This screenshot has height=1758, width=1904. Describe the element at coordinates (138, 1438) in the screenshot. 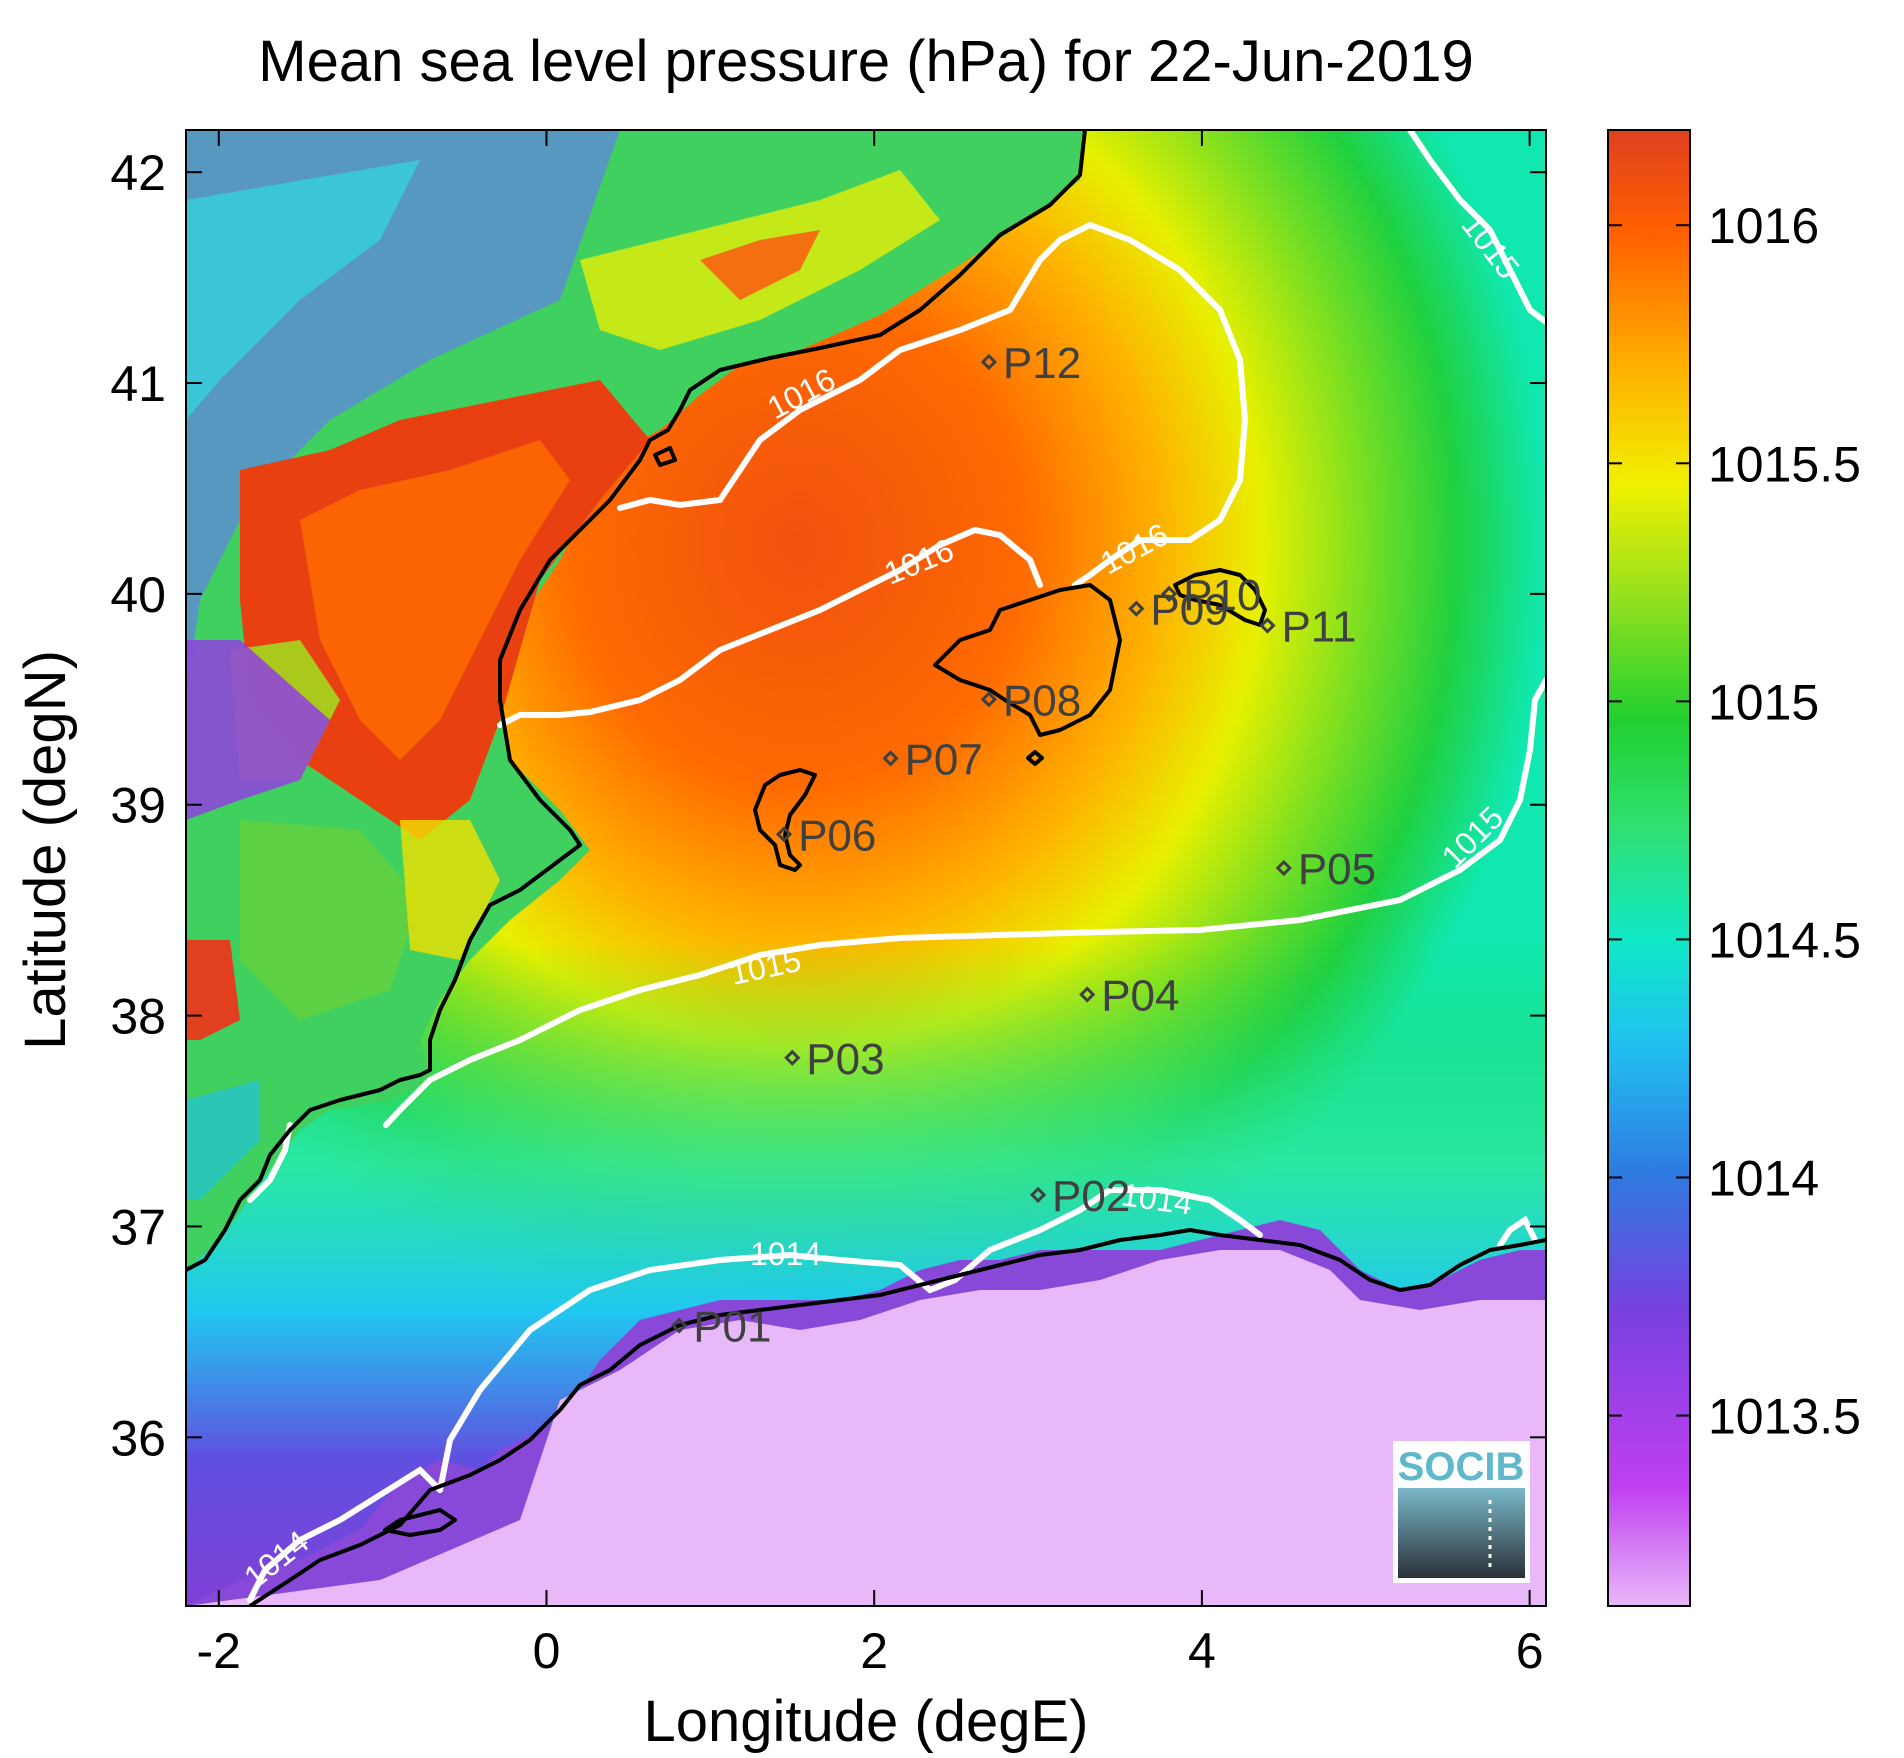

I see `y-tick-label: 36` at that location.